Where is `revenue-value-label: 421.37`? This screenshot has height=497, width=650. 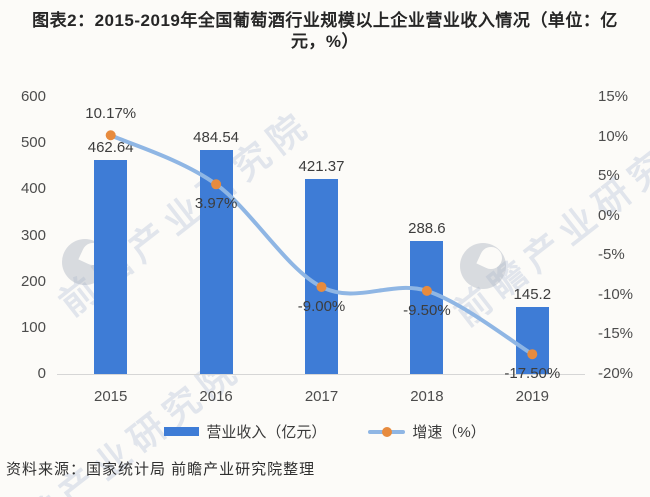 revenue-value-label: 421.37 is located at coordinates (321, 167).